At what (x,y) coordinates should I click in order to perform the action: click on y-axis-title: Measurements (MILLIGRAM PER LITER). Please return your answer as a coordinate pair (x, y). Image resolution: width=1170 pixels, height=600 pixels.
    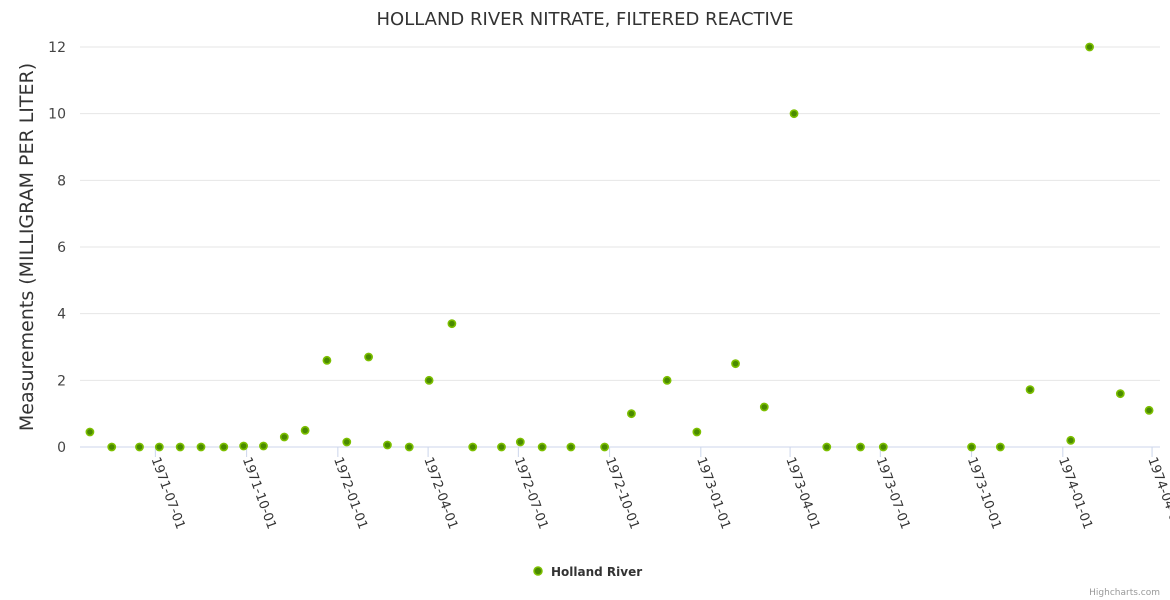
    Looking at the image, I should click on (27, 247).